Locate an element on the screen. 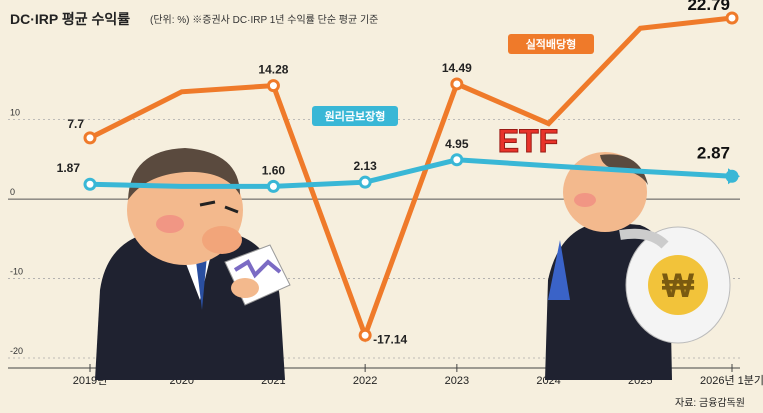 The width and height of the screenshot is (763, 413). y-tick-label: -10 is located at coordinates (16, 272).